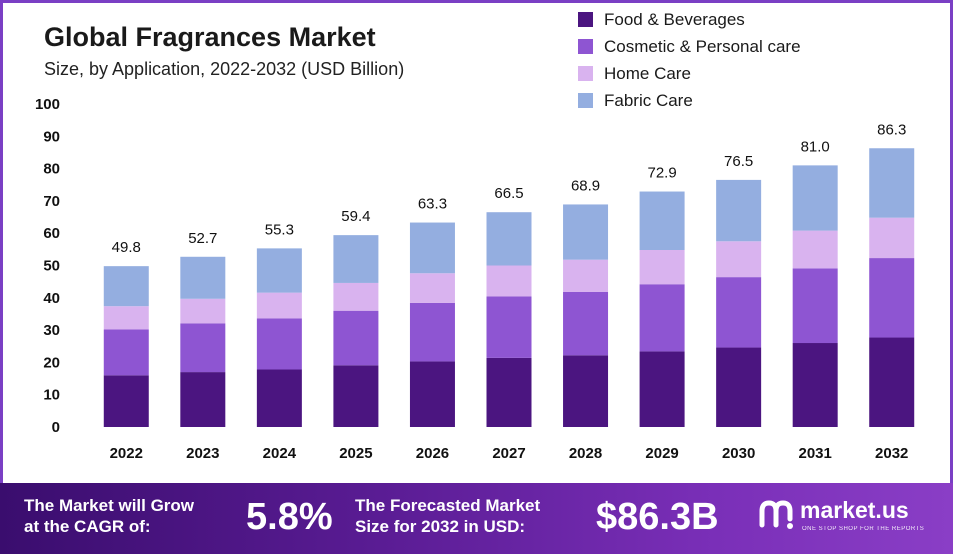  Describe the element at coordinates (126, 286) in the screenshot. I see `bar-segment-fabric-care-2022` at that location.